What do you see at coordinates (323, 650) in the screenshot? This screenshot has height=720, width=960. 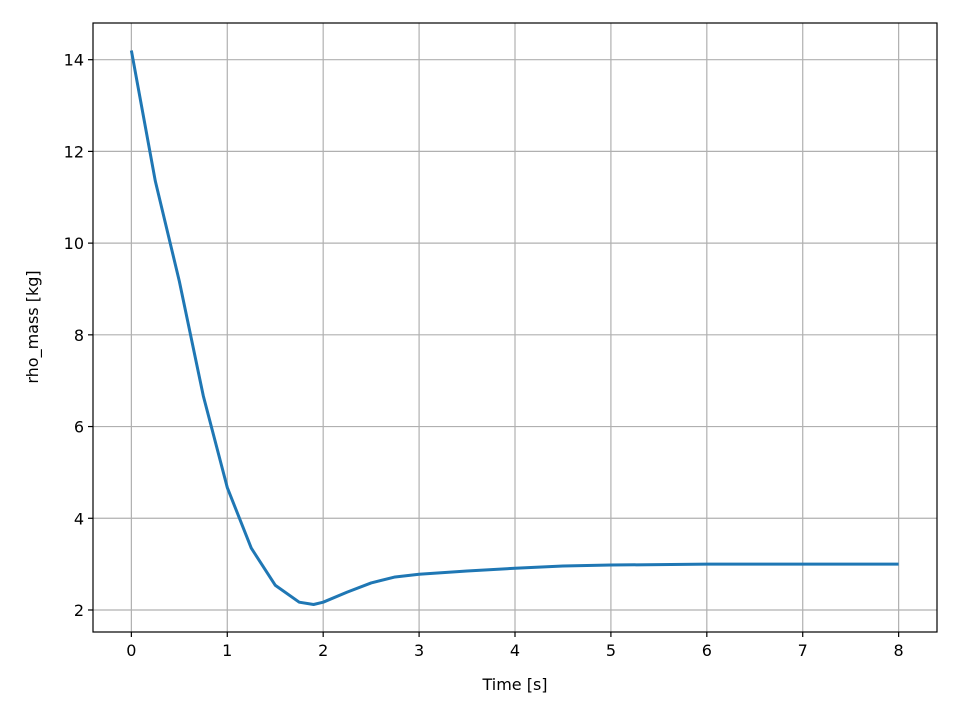 I see `x-tick-label: 2` at bounding box center [323, 650].